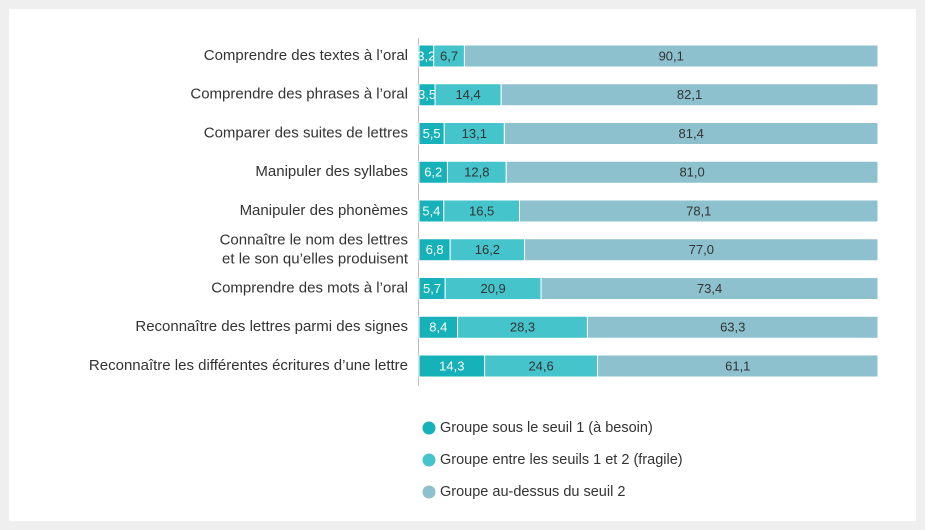 Image resolution: width=925 pixels, height=530 pixels. I want to click on value-label: 63,3, so click(732, 327).